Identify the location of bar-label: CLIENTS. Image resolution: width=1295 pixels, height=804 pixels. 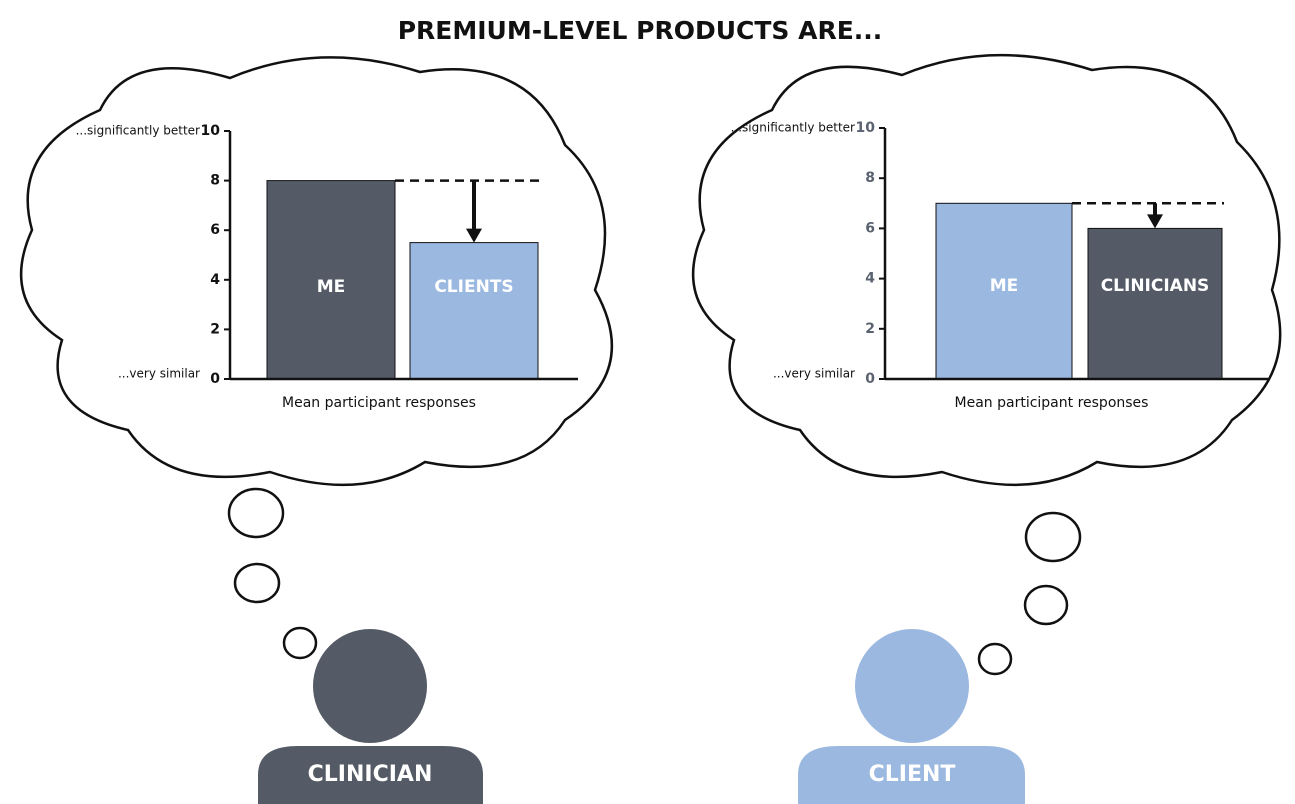
(473, 287).